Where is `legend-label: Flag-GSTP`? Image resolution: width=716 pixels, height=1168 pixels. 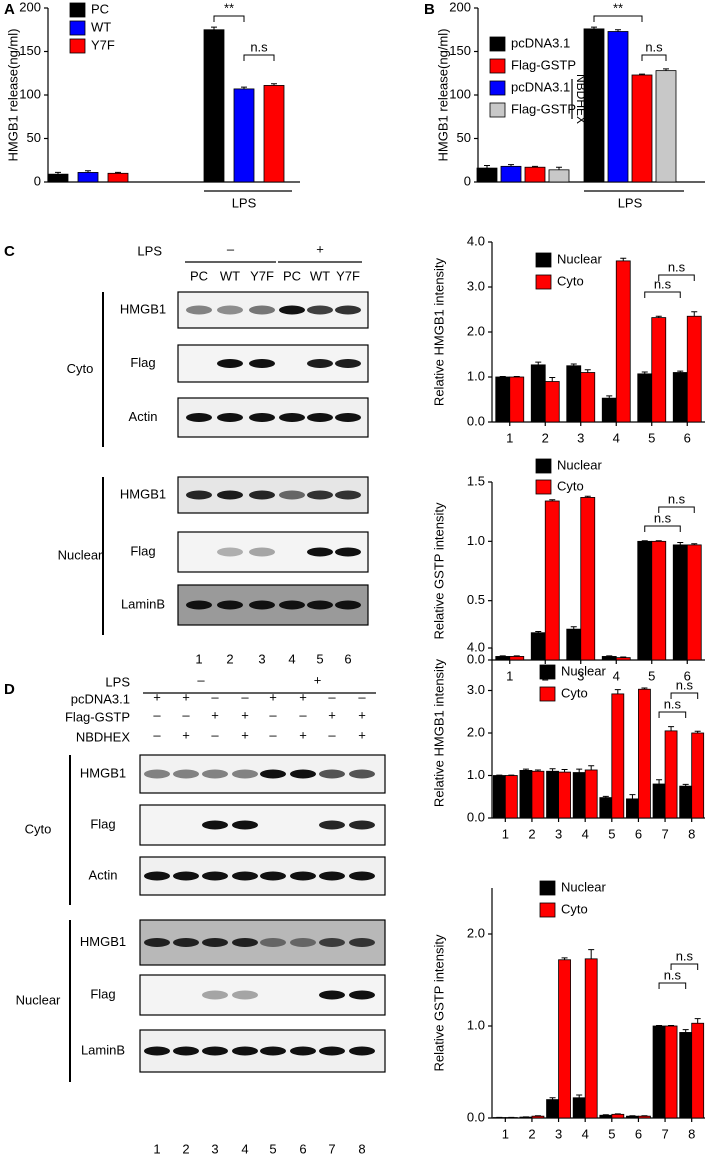 legend-label: Flag-GSTP is located at coordinates (543, 108).